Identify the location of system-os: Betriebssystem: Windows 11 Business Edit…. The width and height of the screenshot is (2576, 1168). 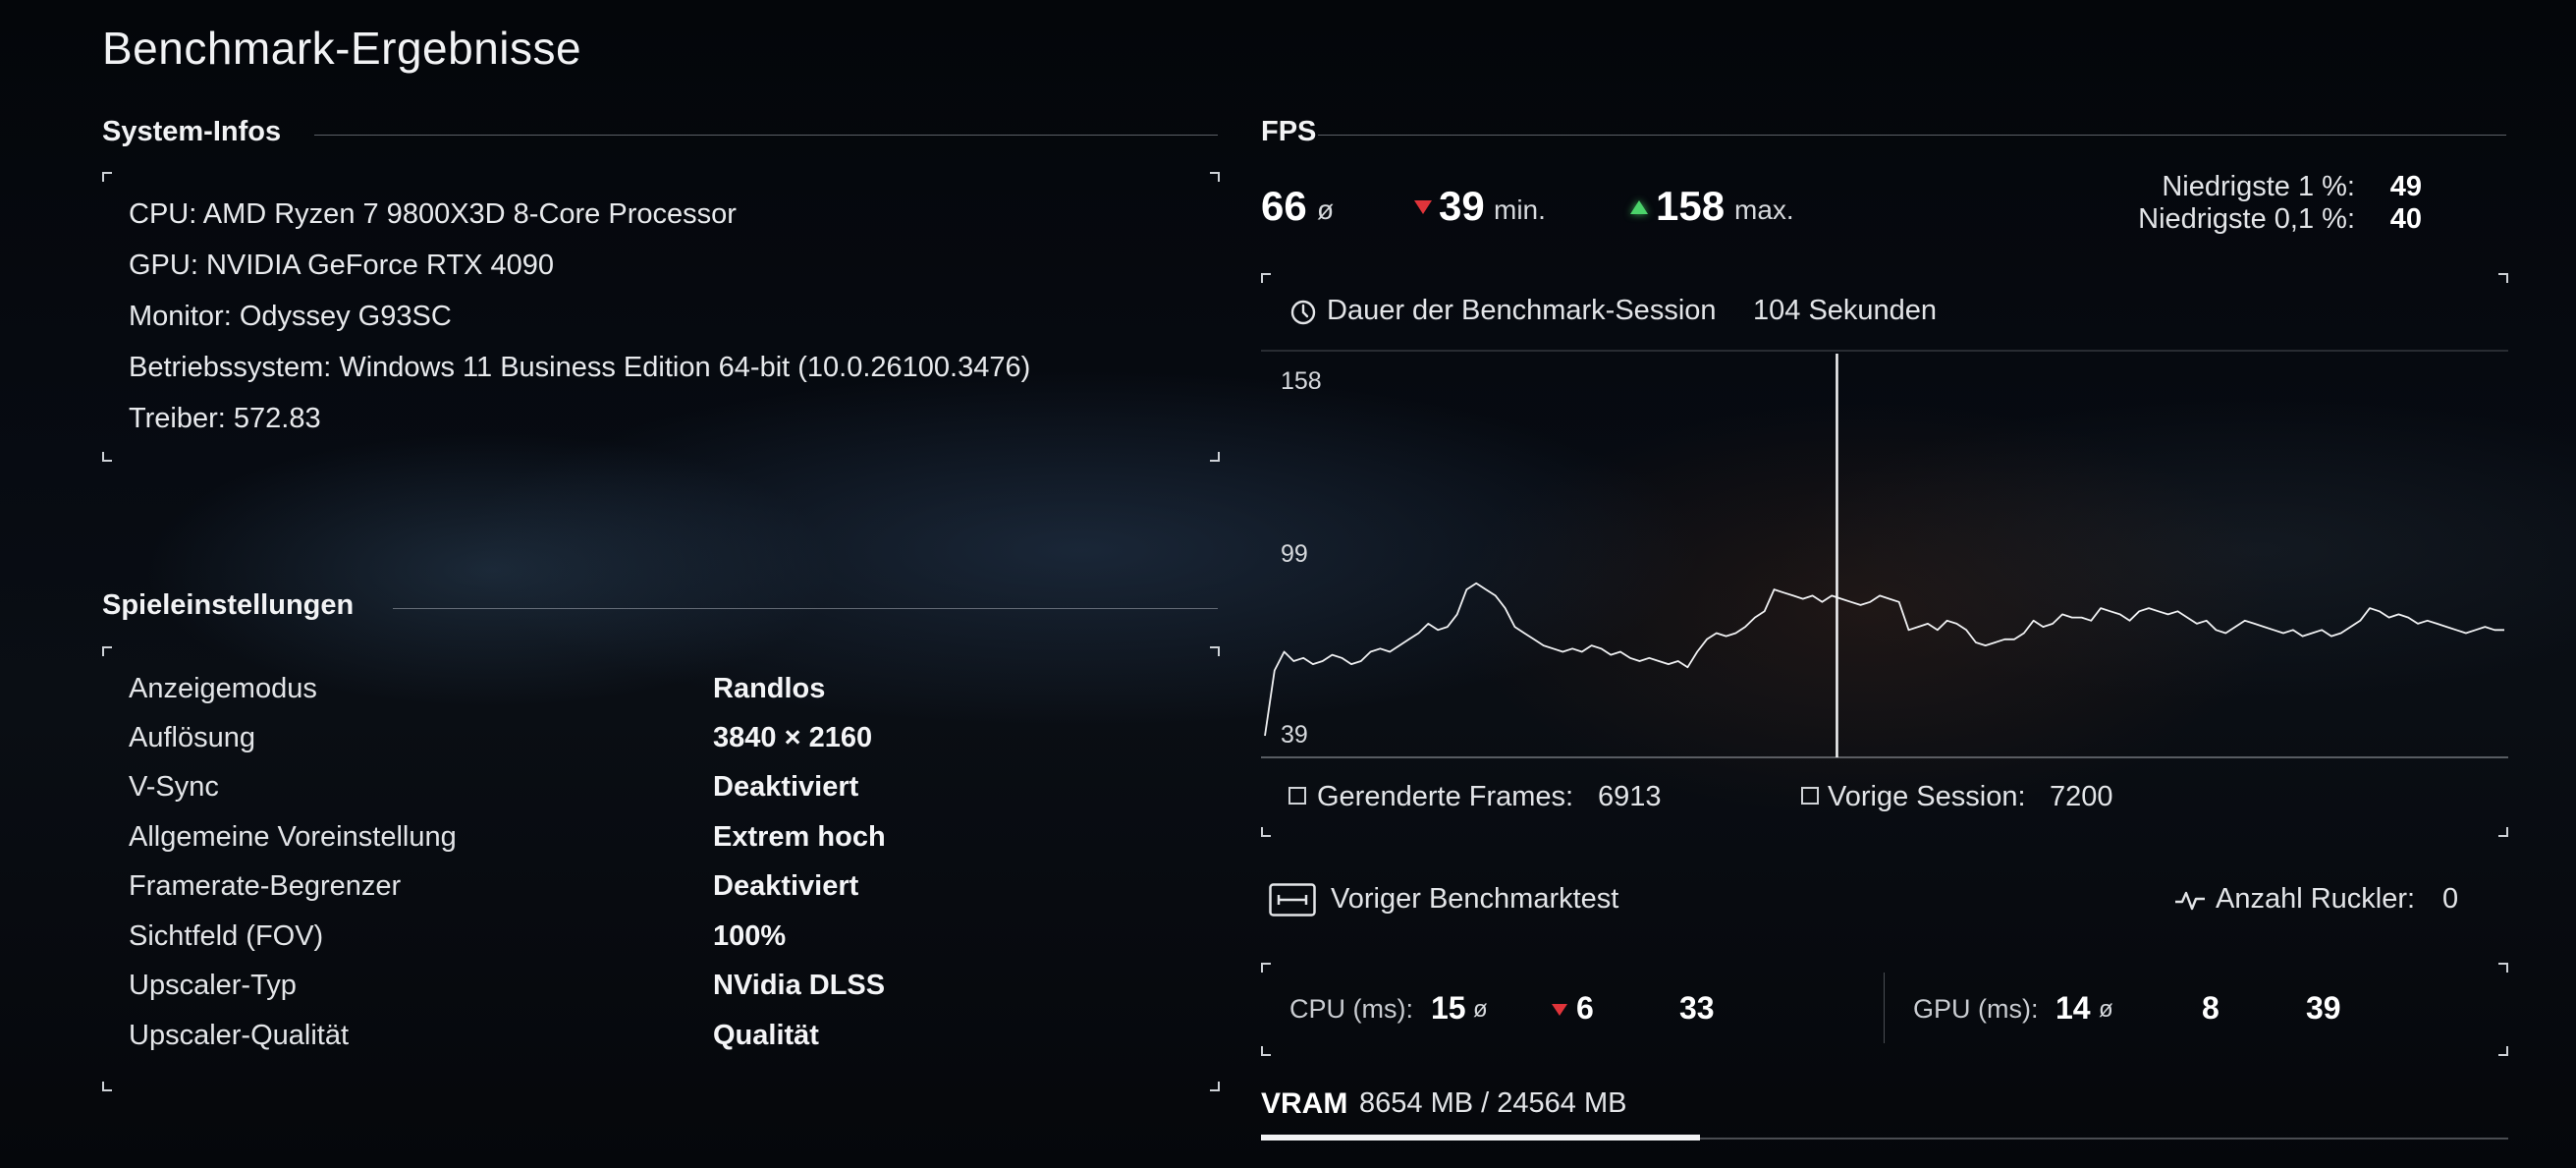
(580, 367).